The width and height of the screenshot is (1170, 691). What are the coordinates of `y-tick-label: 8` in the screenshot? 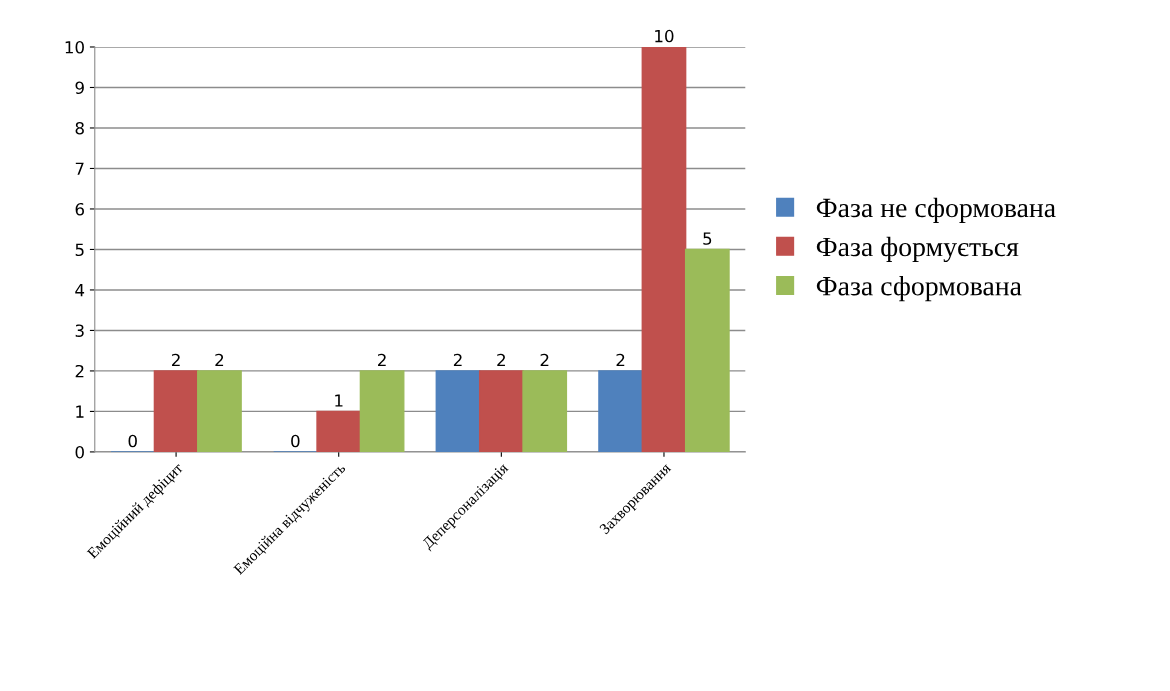 It's located at (79, 128).